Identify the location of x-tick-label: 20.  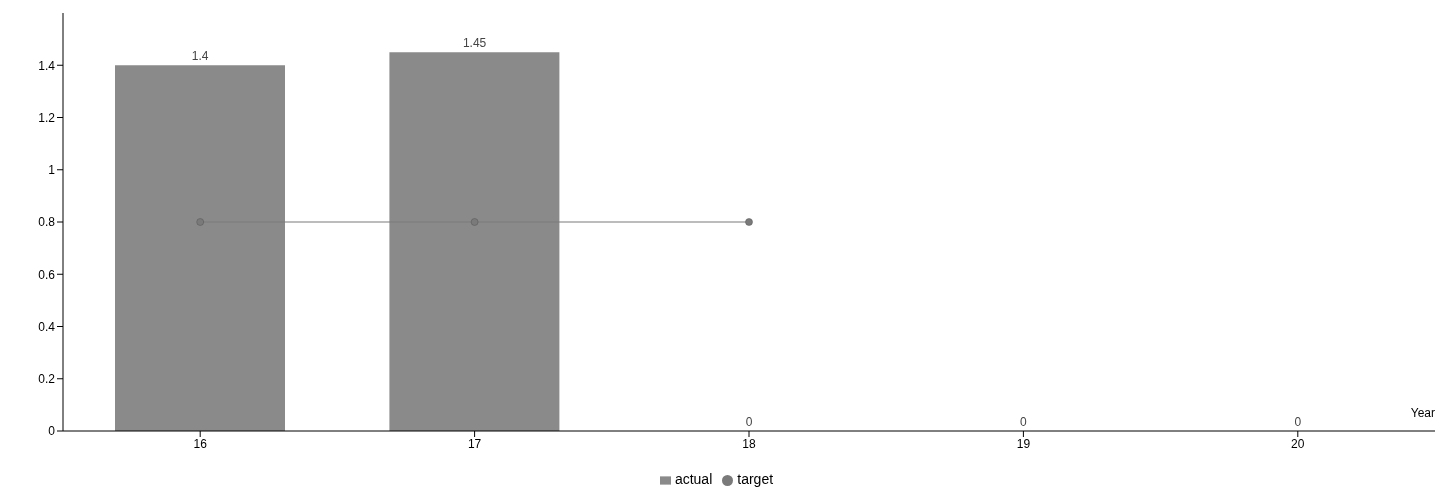
(1298, 443).